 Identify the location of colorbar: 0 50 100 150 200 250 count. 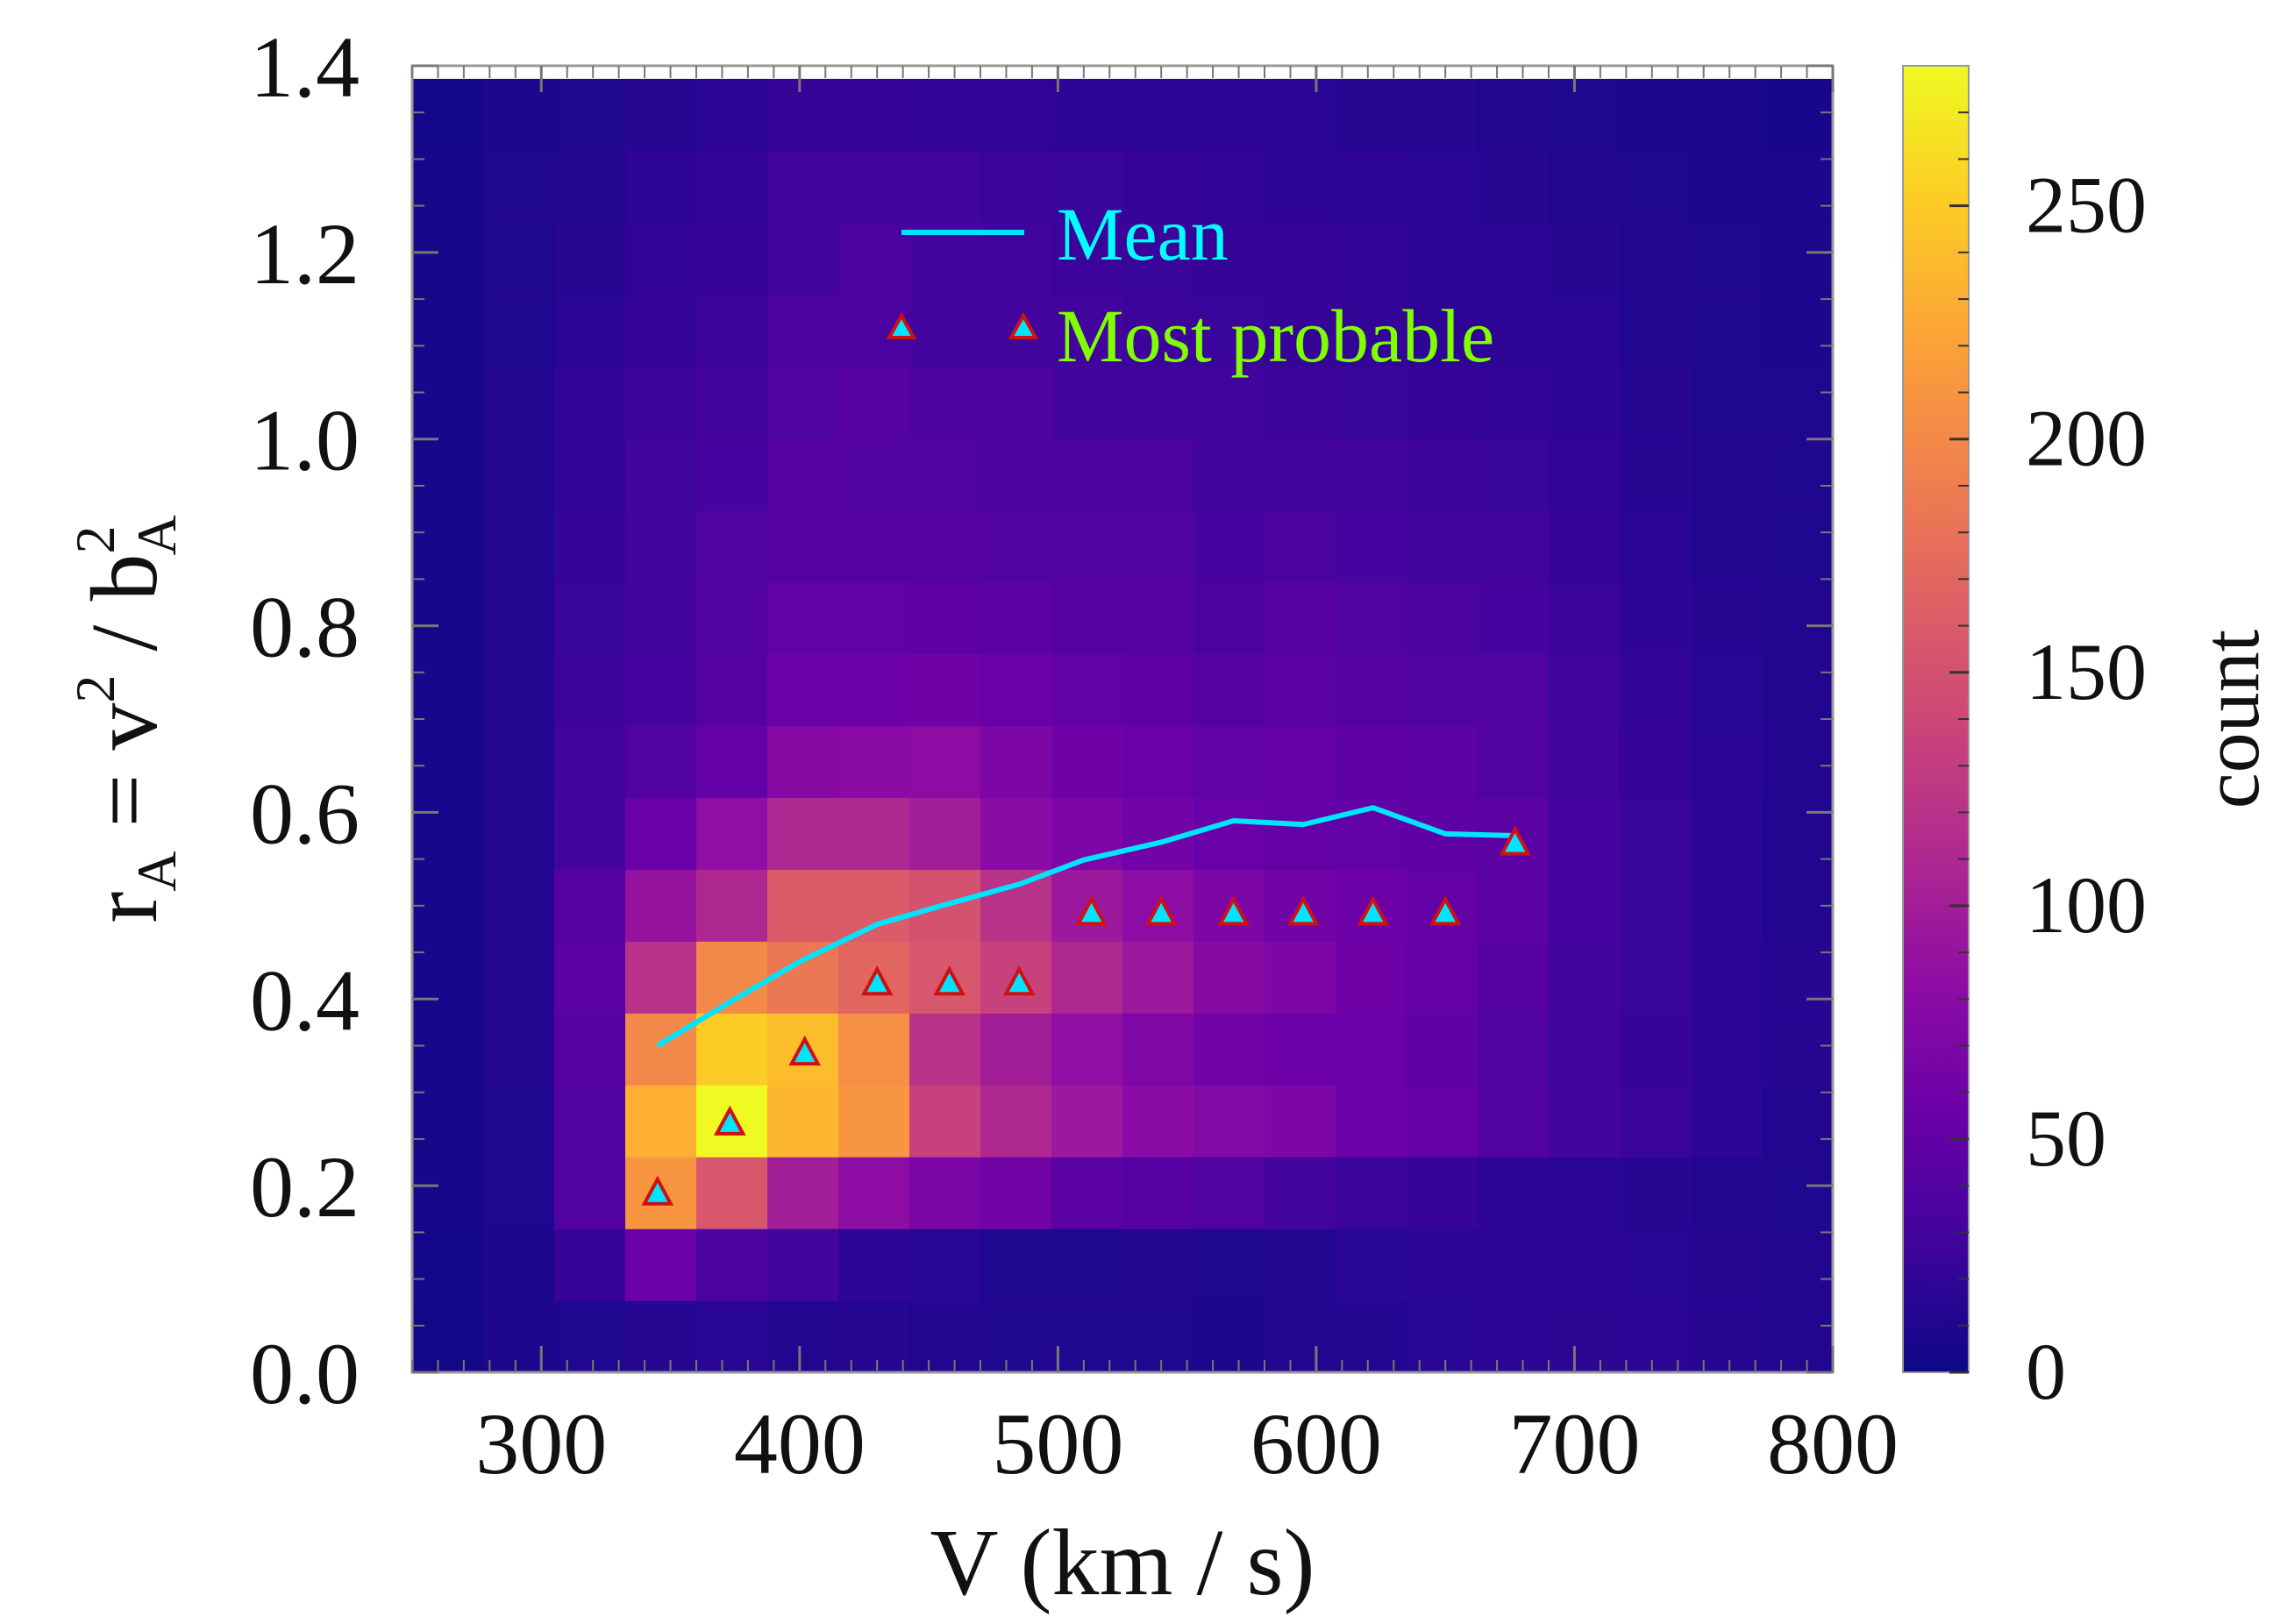
(2087, 741).